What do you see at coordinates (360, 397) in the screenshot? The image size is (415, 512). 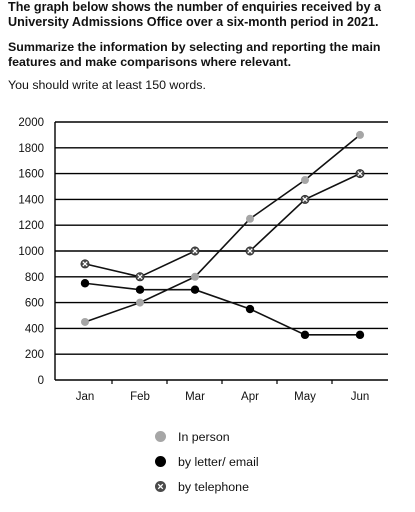 I see `x-tick-label: Jun` at bounding box center [360, 397].